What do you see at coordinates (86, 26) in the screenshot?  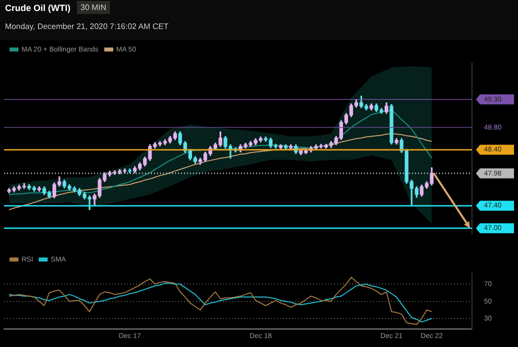 I see `chart-subtitle: Monday, December 21, 2020 7:16:02 AM CET` at bounding box center [86, 26].